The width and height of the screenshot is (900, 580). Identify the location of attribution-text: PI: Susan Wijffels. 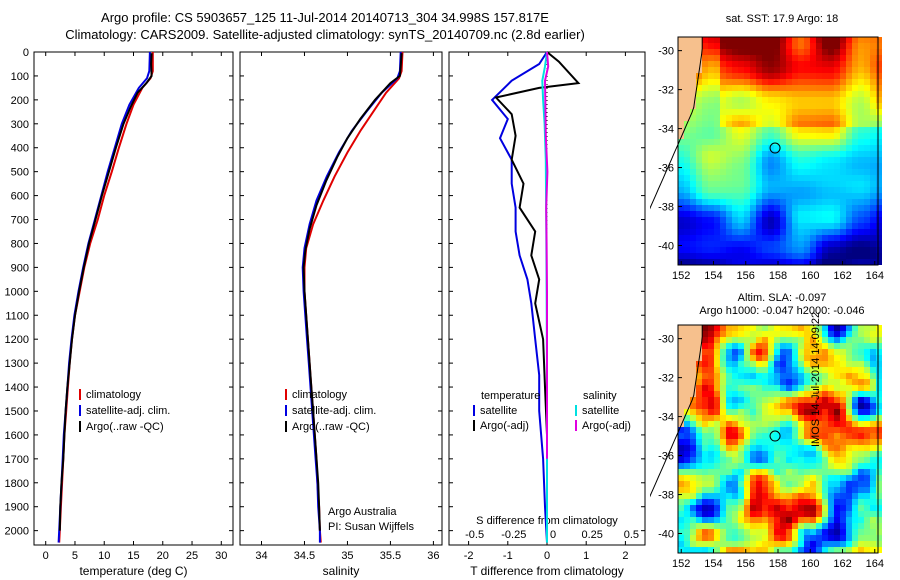
(371, 527).